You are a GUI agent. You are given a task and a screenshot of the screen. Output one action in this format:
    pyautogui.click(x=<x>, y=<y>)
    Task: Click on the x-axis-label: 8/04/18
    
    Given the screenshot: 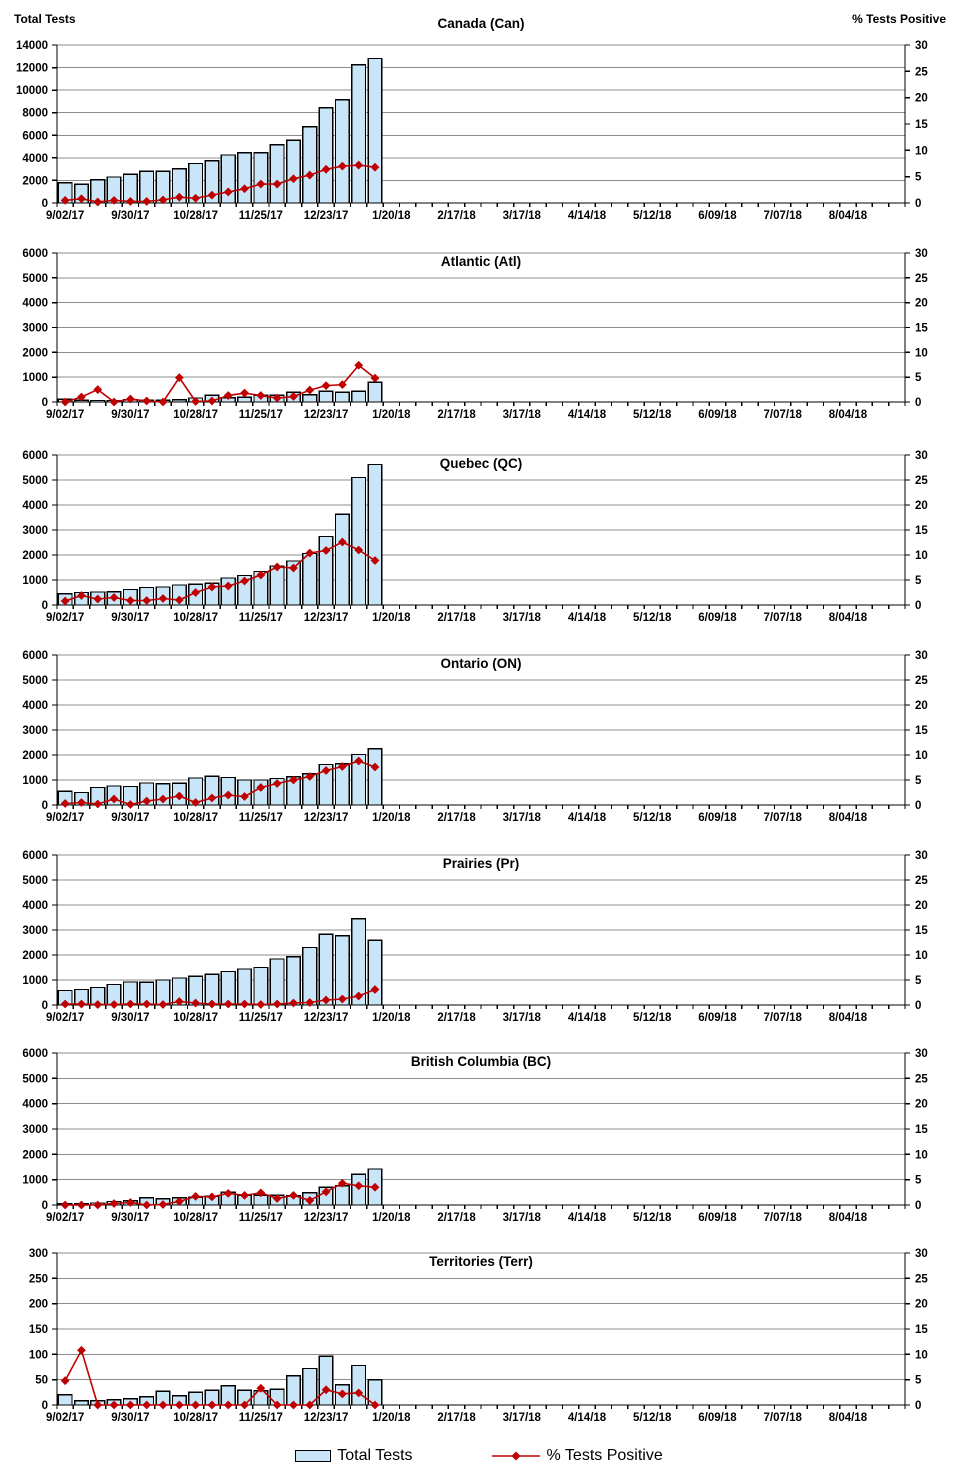 What is the action you would take?
    pyautogui.click(x=848, y=818)
    